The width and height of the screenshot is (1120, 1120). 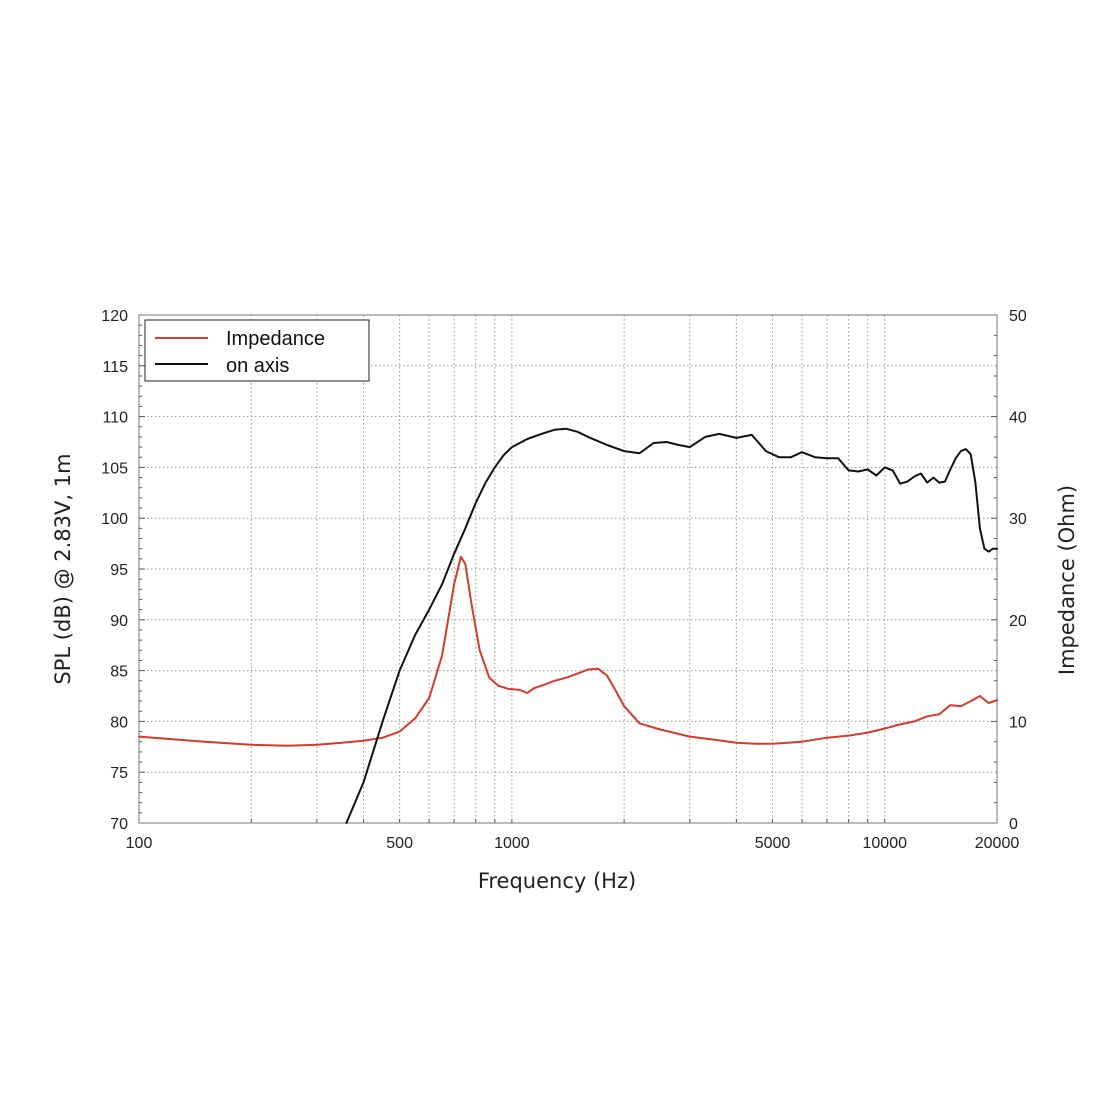 What do you see at coordinates (114, 468) in the screenshot?
I see `left-y-tick-label: 105` at bounding box center [114, 468].